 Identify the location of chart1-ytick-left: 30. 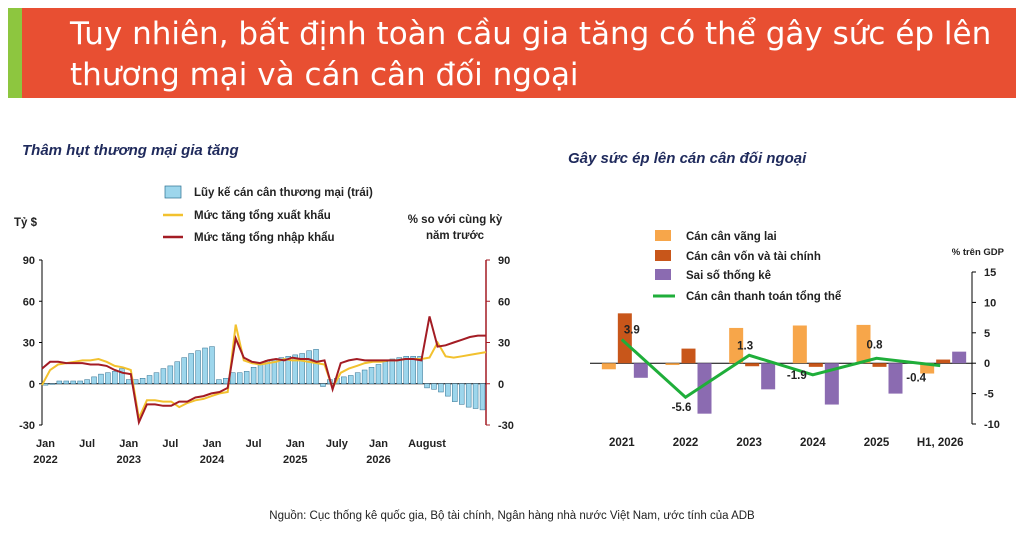
(29, 344).